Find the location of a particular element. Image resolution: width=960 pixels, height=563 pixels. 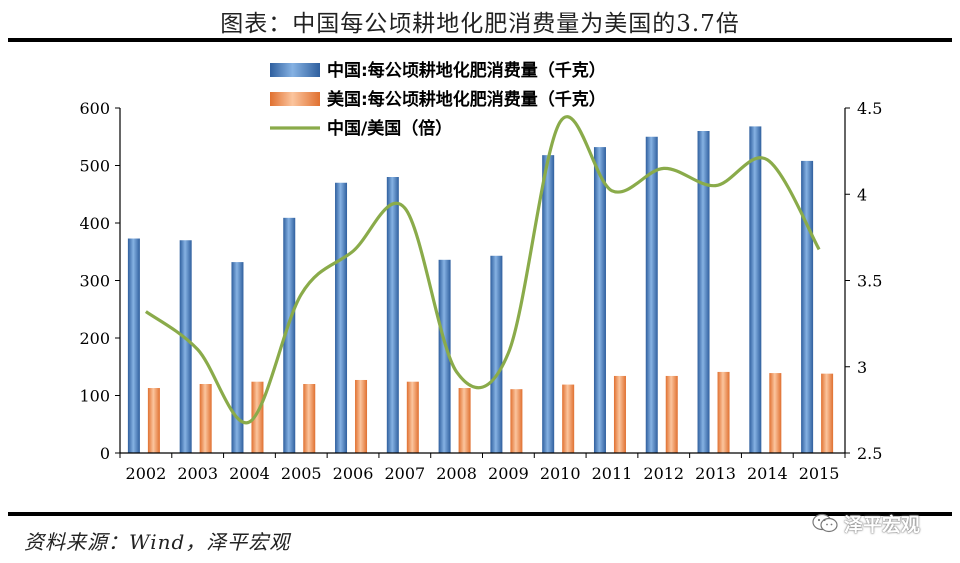

right-tick-label: 4.5 is located at coordinates (869, 108).